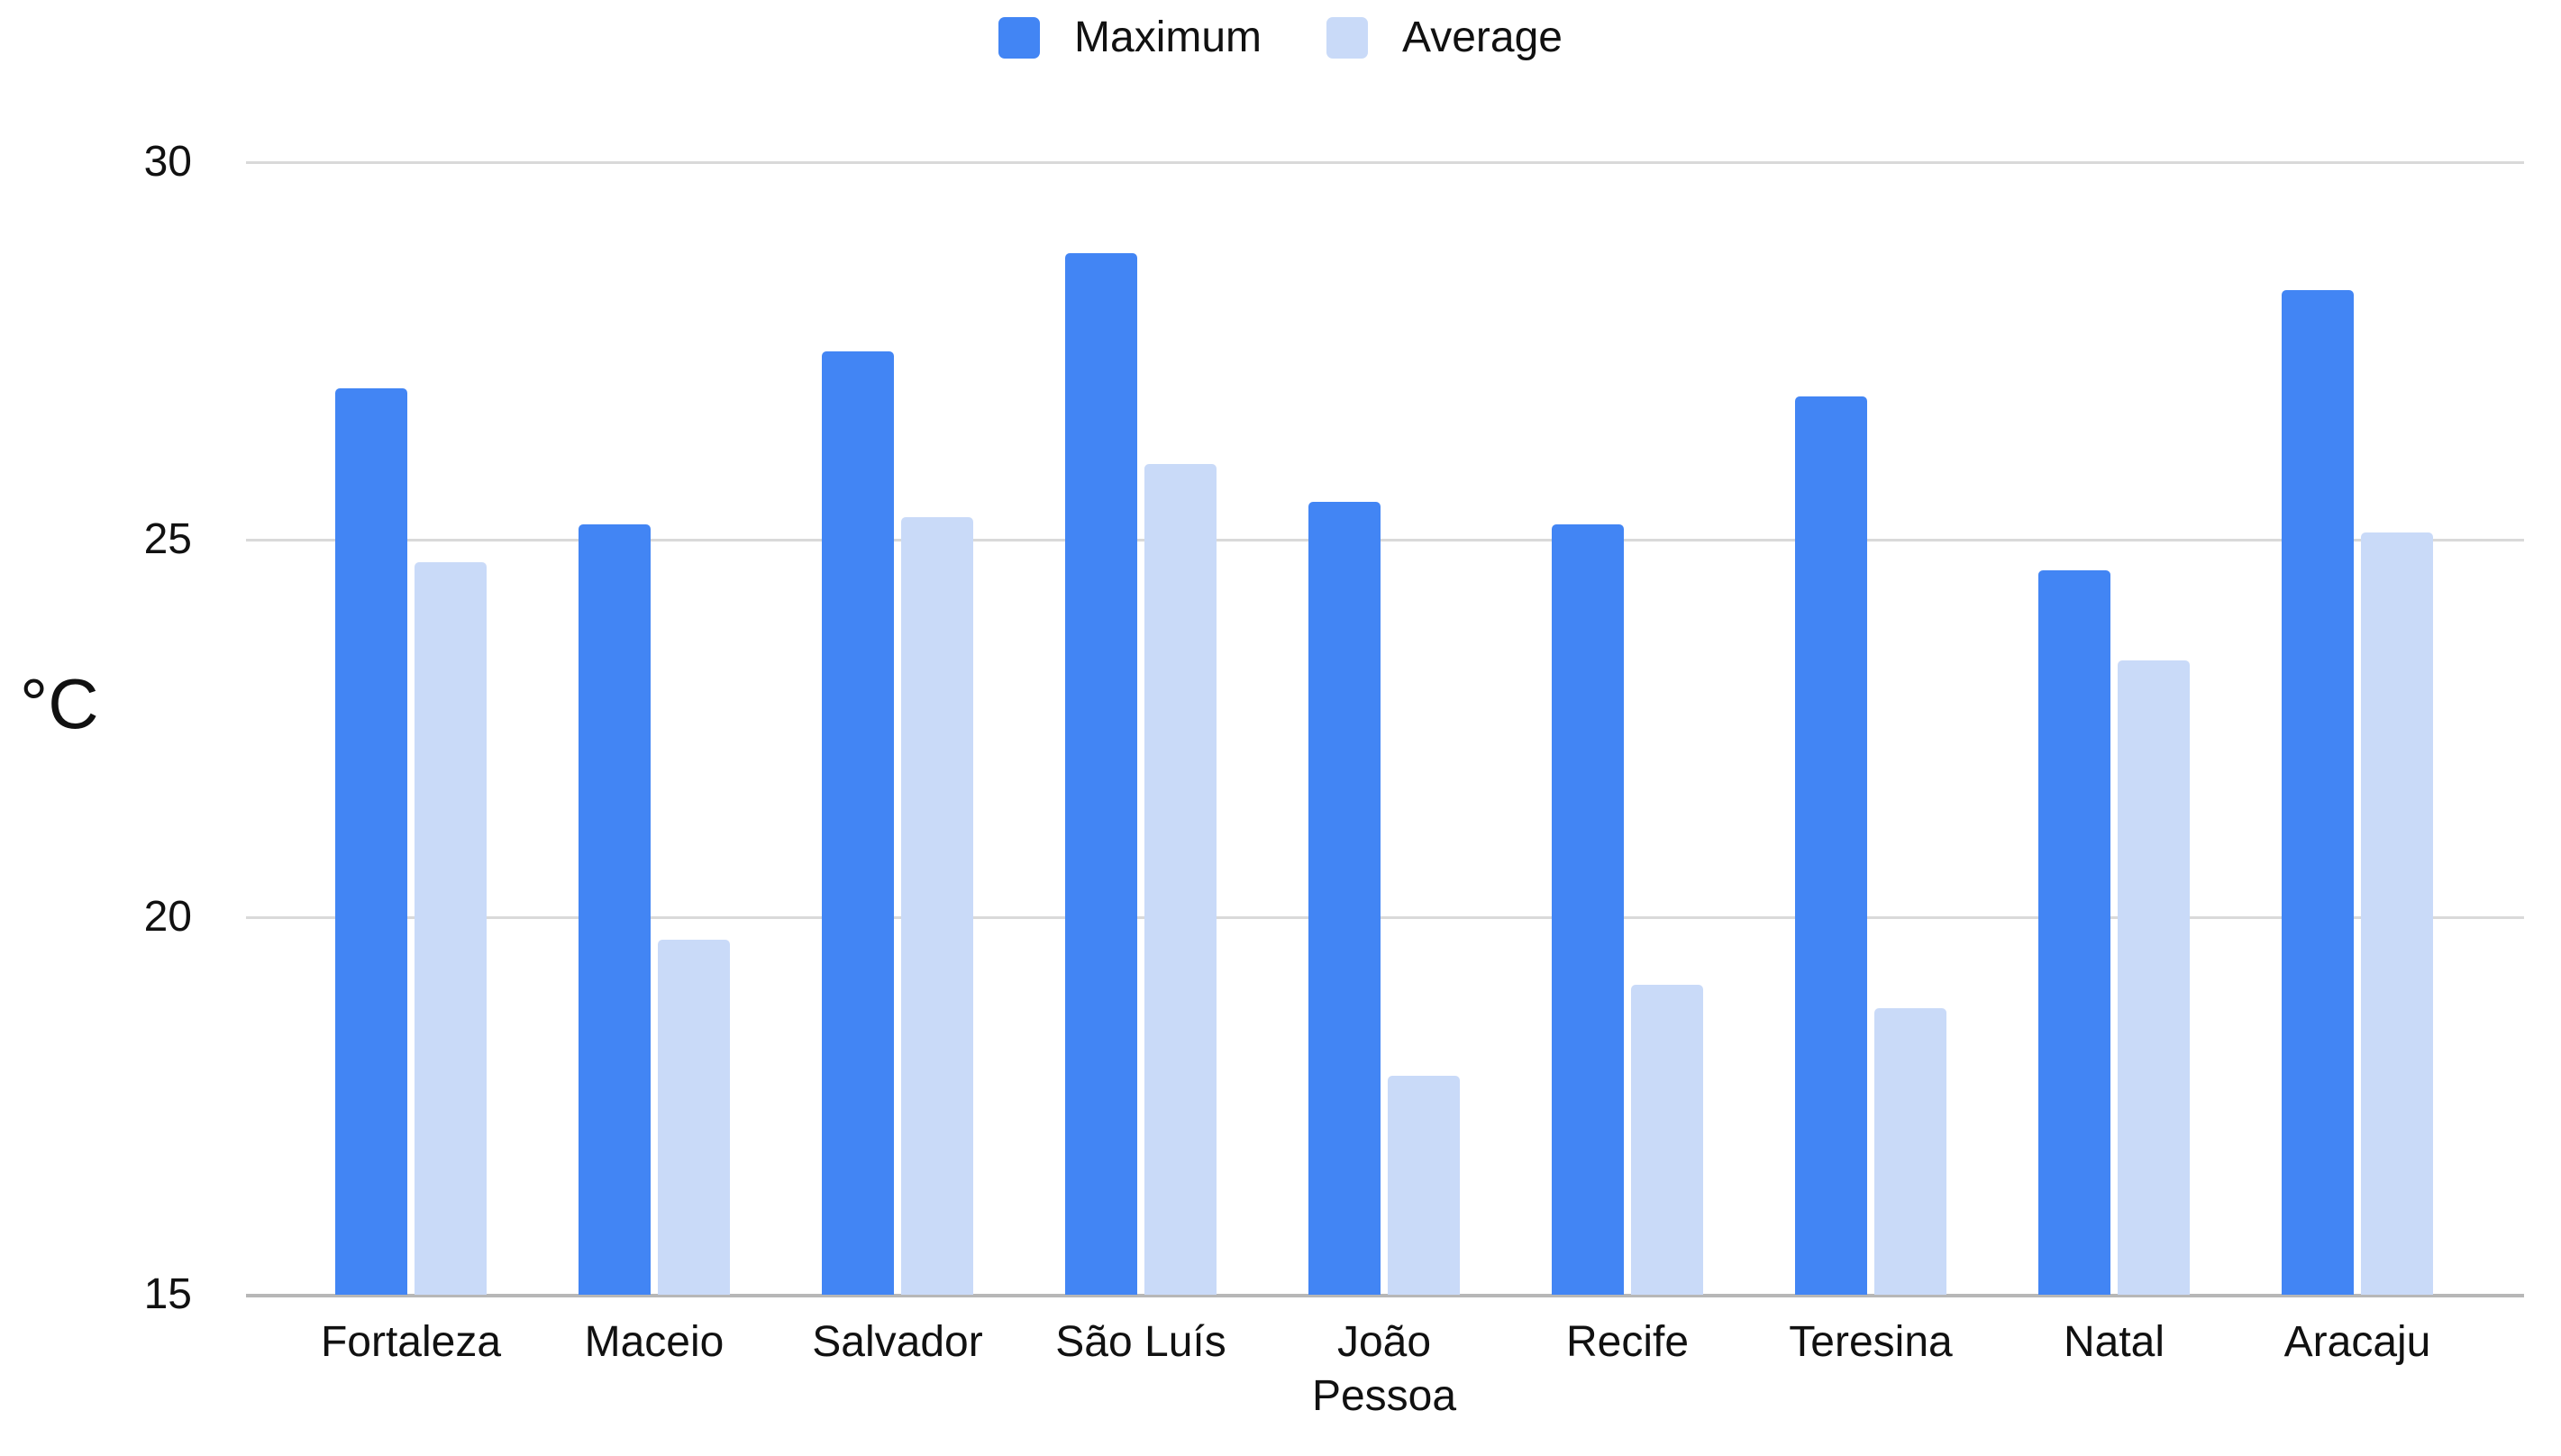 This screenshot has width=2561, height=1456. What do you see at coordinates (59, 704) in the screenshot?
I see `y-axis-title: °C` at bounding box center [59, 704].